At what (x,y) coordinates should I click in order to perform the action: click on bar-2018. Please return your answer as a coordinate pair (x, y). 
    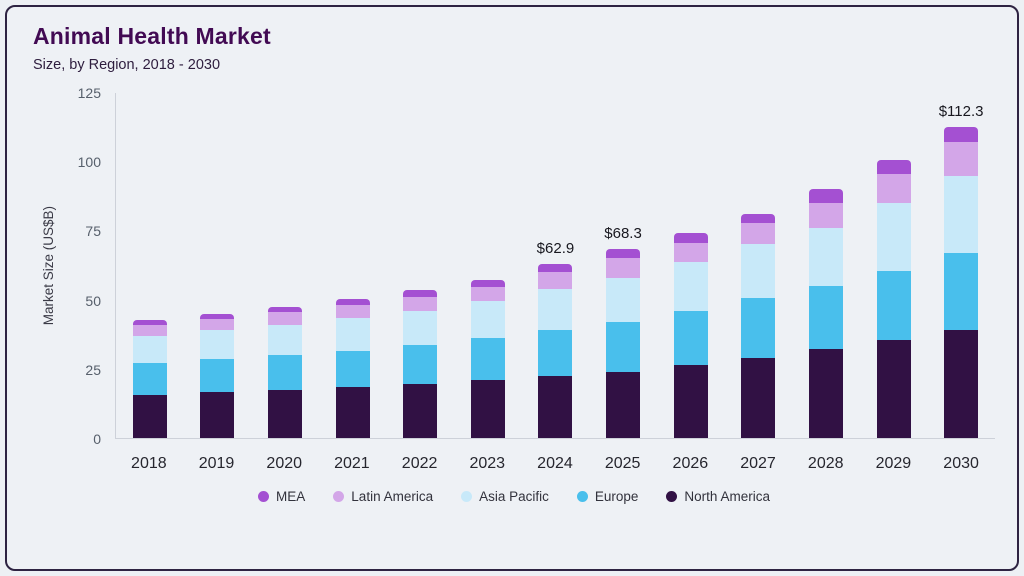
    Looking at the image, I should click on (150, 379).